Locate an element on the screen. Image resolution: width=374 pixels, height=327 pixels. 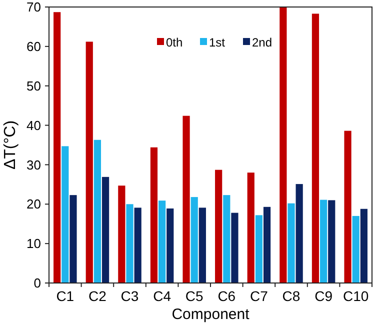
x-tick-label: C6 is located at coordinates (227, 296).